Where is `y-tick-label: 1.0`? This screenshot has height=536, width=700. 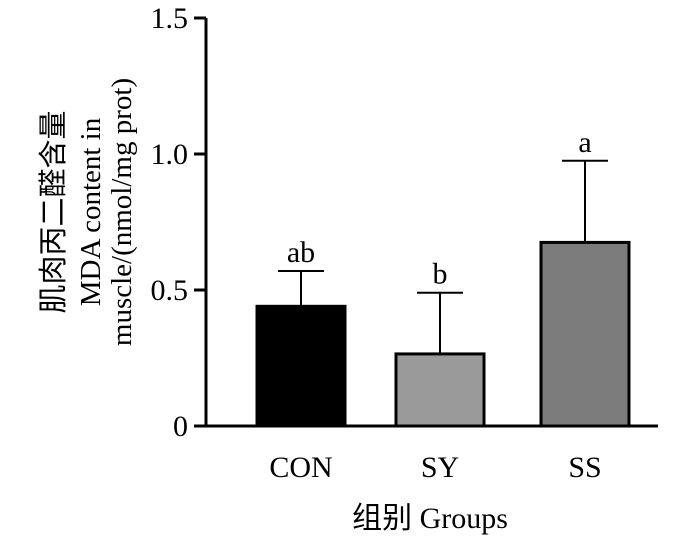
y-tick-label: 1.0 is located at coordinates (170, 154).